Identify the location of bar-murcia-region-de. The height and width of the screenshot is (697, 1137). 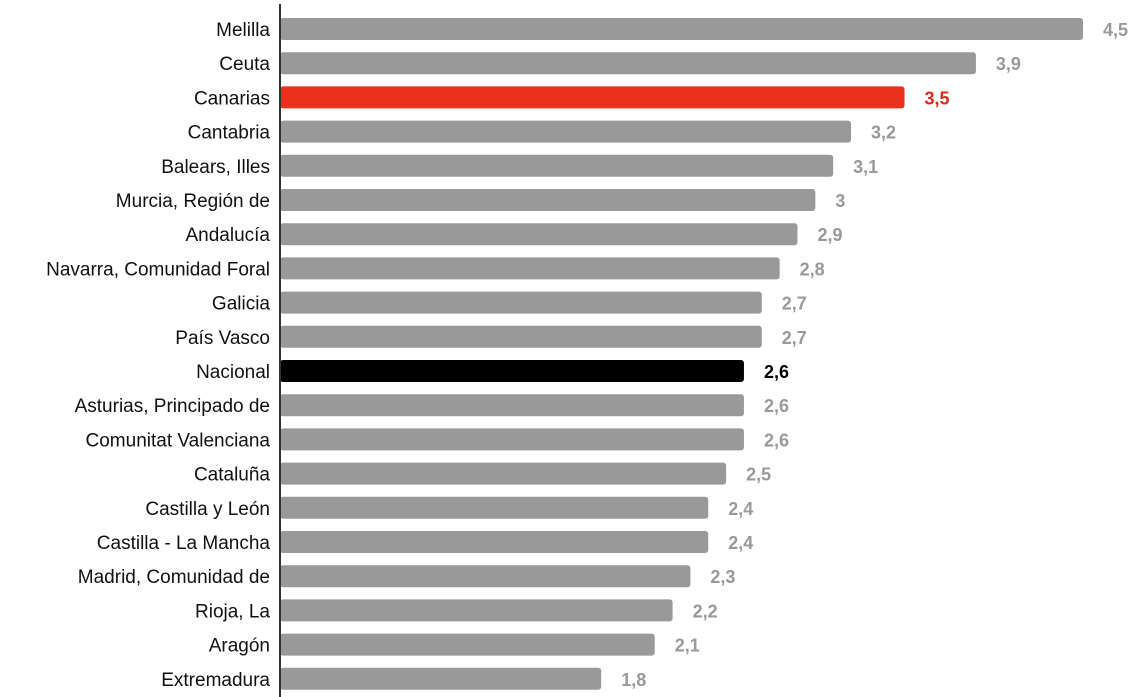
(547, 200).